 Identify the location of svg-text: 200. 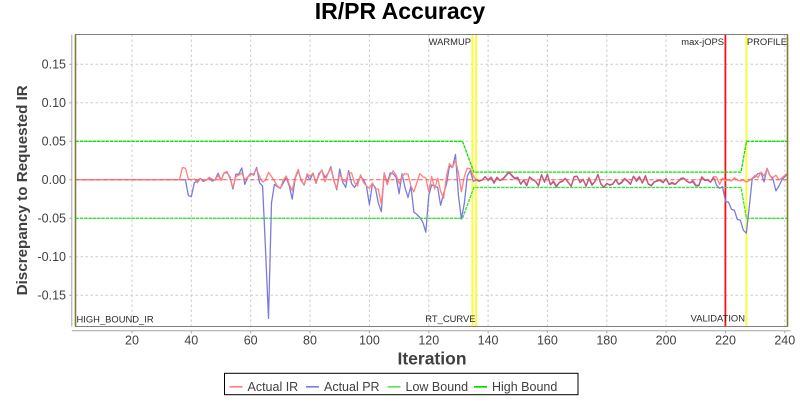
(666, 341).